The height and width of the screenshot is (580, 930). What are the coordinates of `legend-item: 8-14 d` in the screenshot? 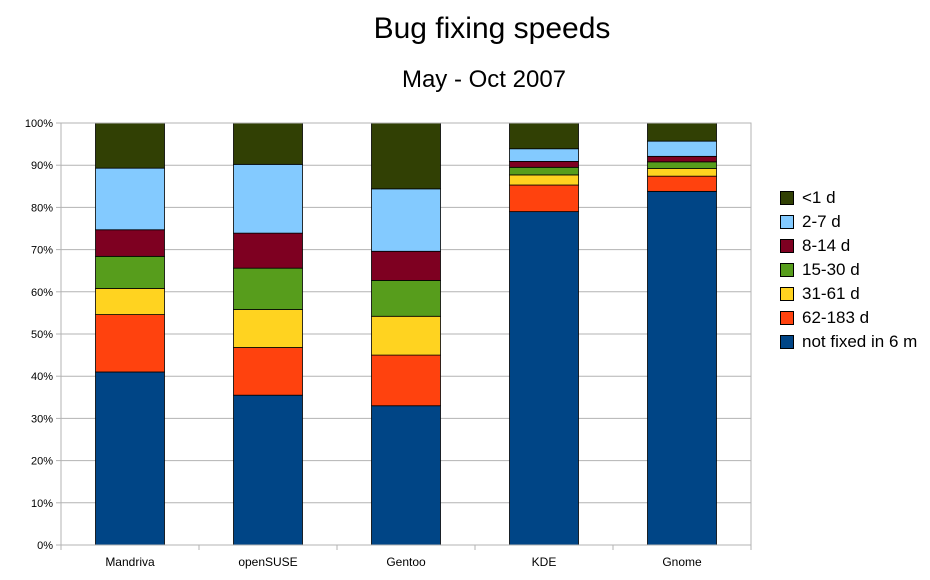 It's located at (848, 246).